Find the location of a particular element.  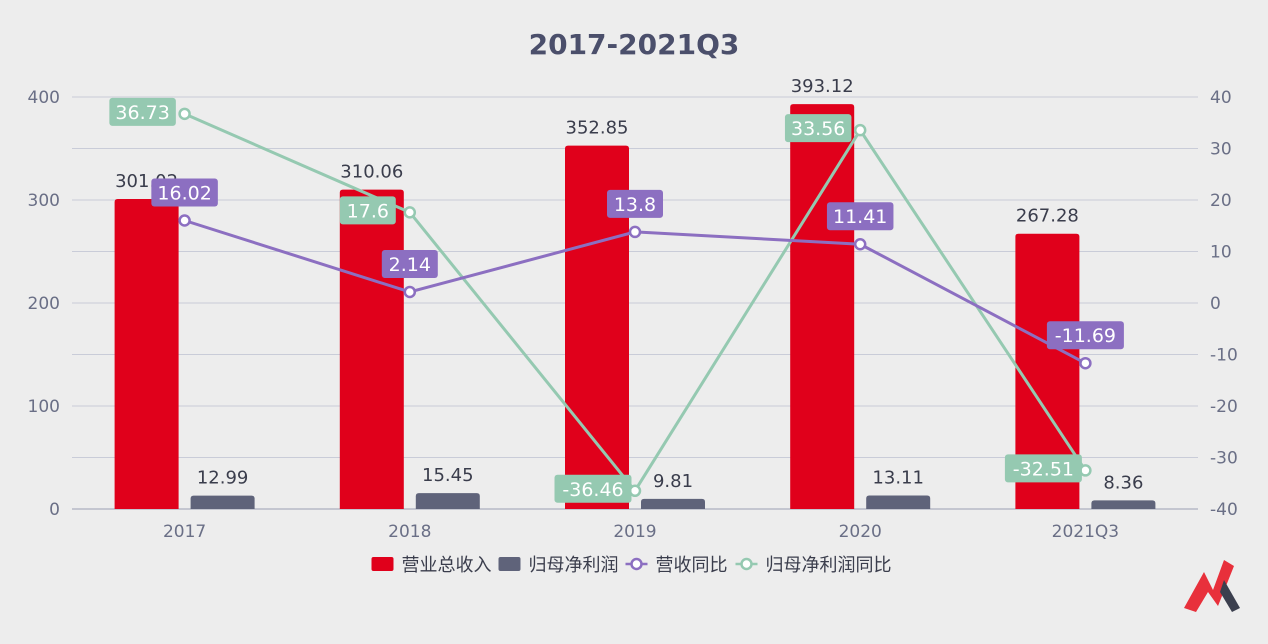

chart-title: 2017-2021Q3 is located at coordinates (634, 44).